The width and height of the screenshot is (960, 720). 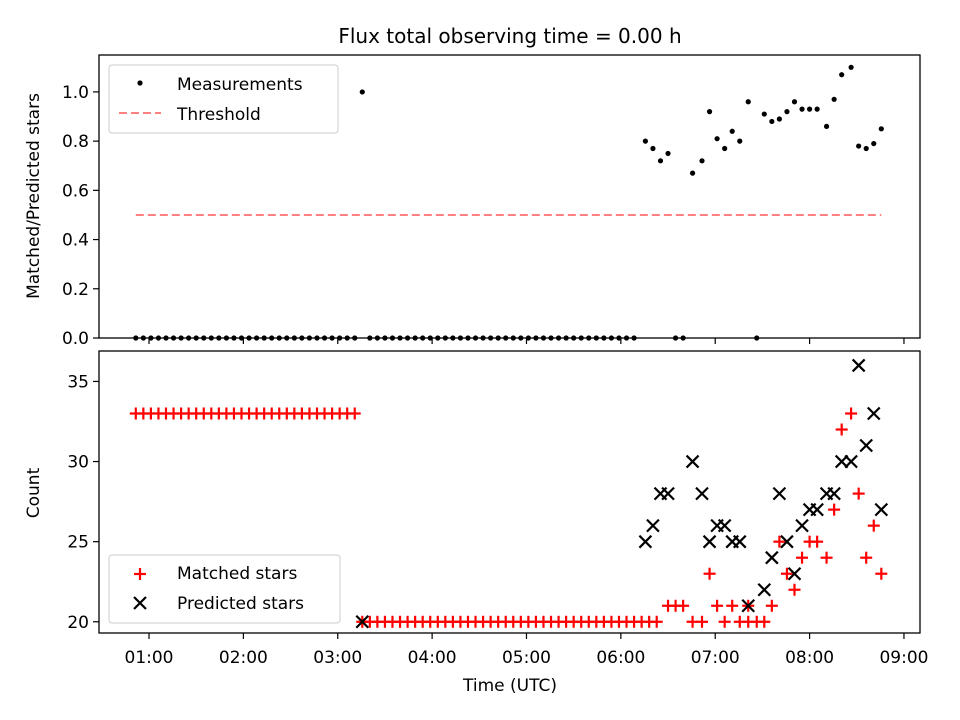 I want to click on ratio-y-tick-label: 1.0, so click(x=75, y=93).